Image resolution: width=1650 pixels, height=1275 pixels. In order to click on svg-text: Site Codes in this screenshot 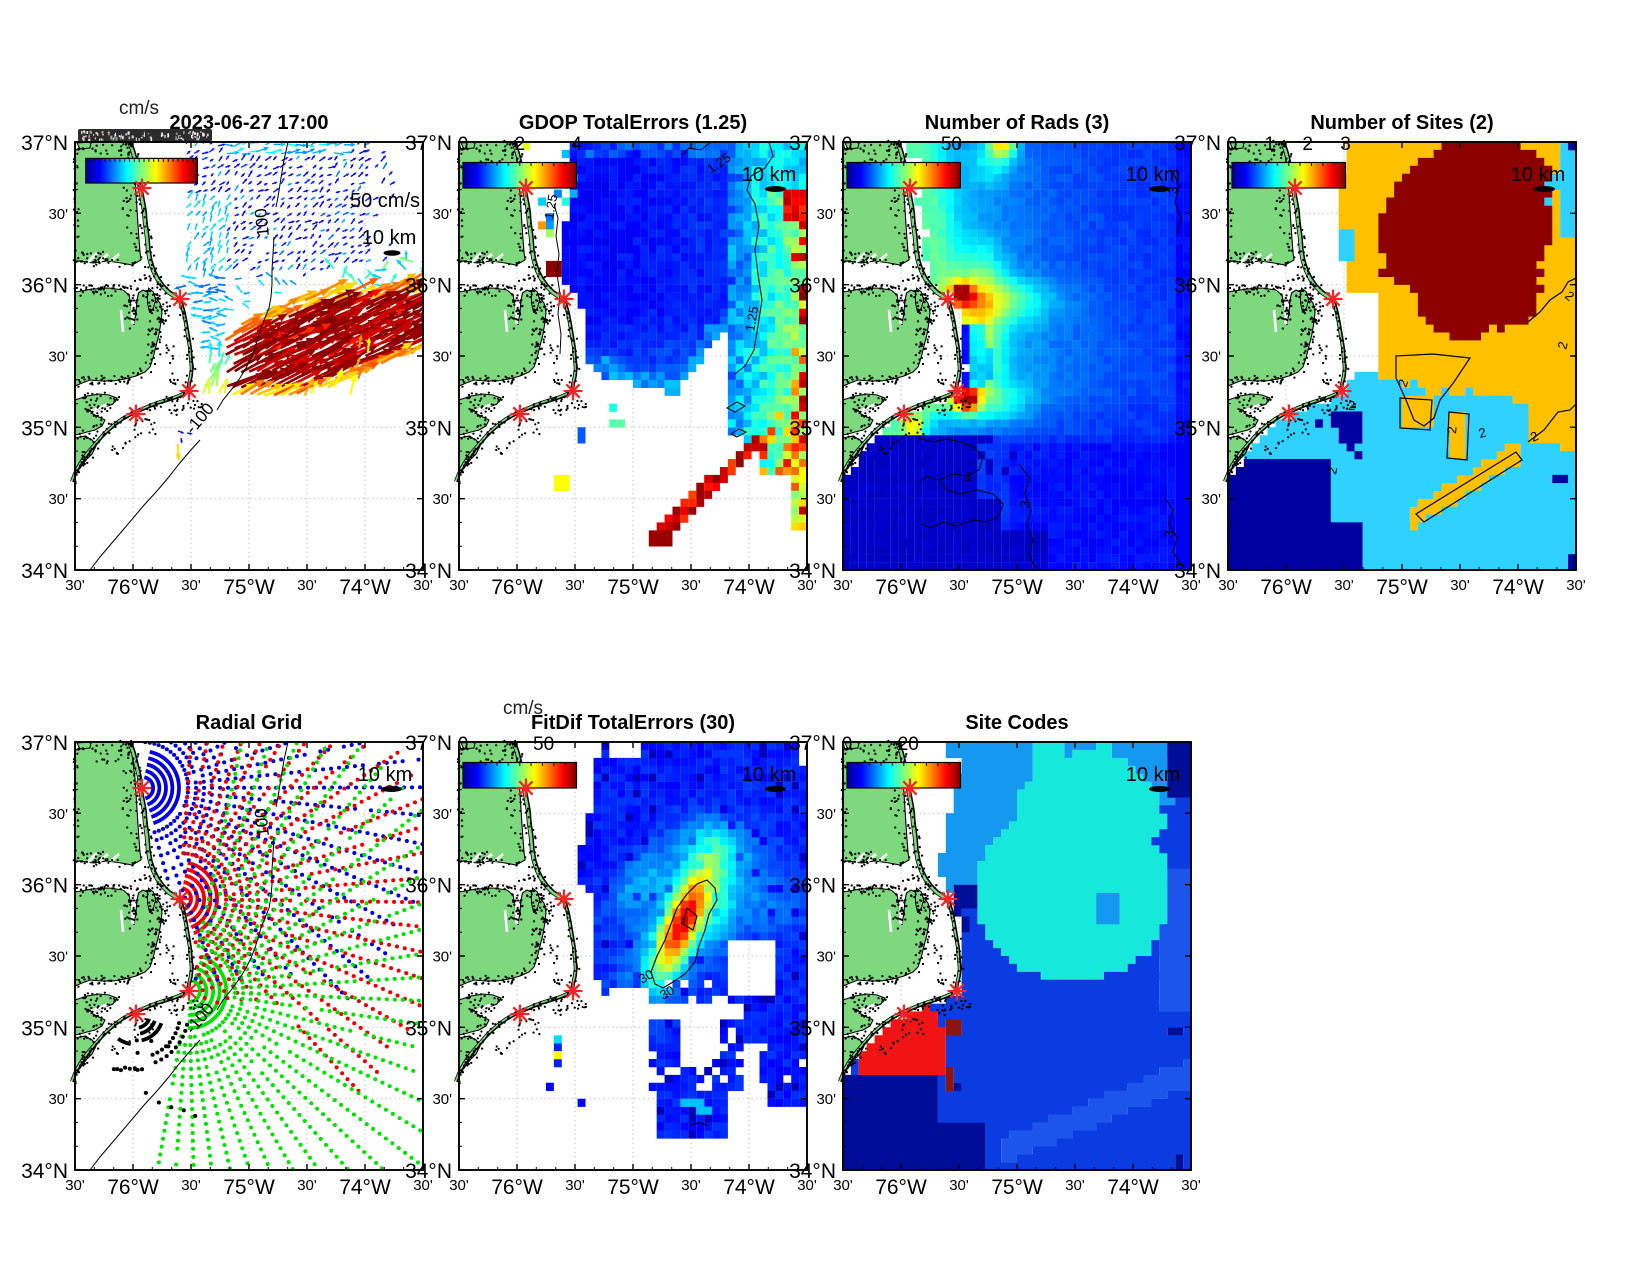, I will do `click(1016, 723)`.